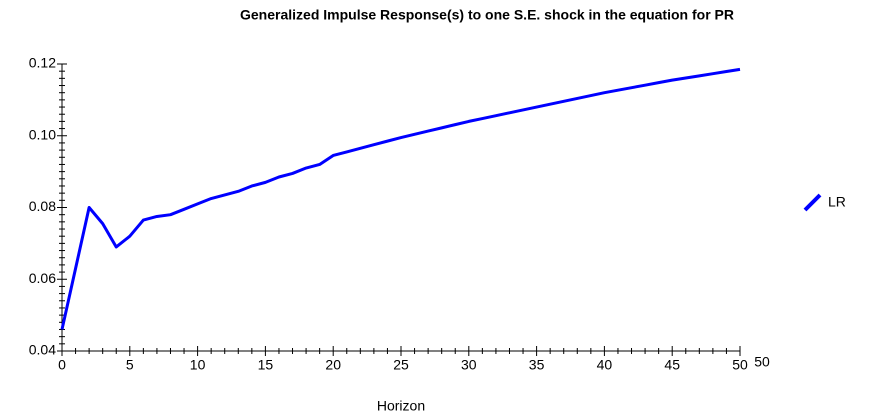  What do you see at coordinates (62, 365) in the screenshot?
I see `x-tick-label: 0` at bounding box center [62, 365].